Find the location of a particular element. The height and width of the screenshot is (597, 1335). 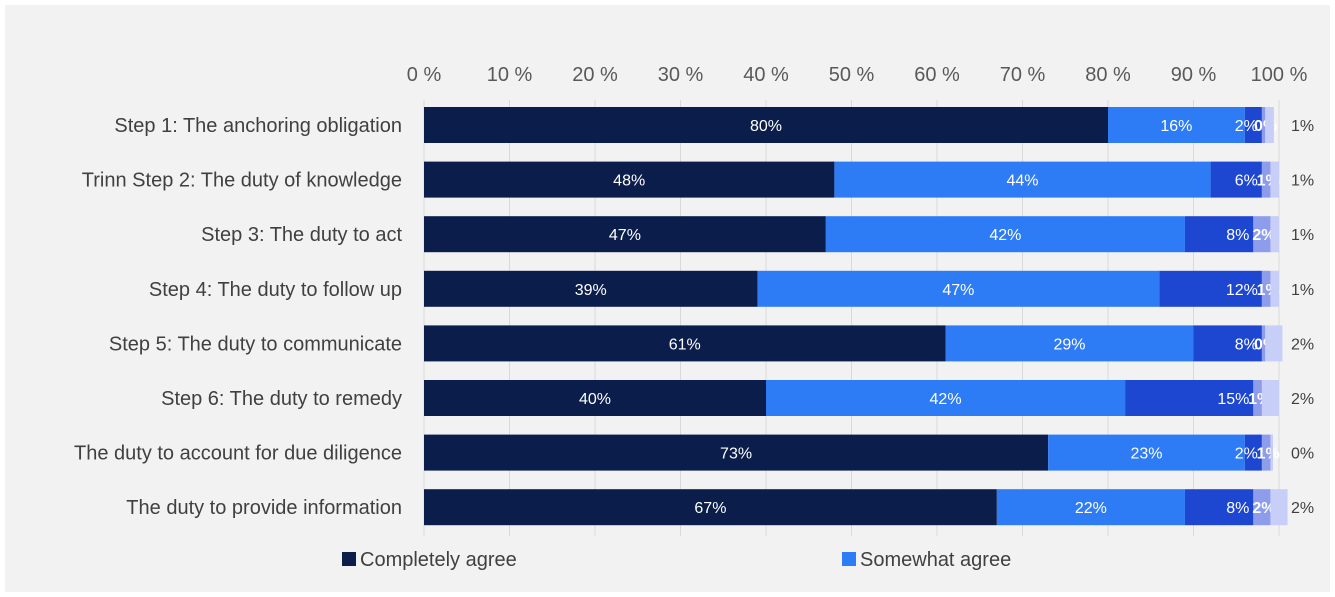

x-tick-label: 60 % is located at coordinates (937, 75).